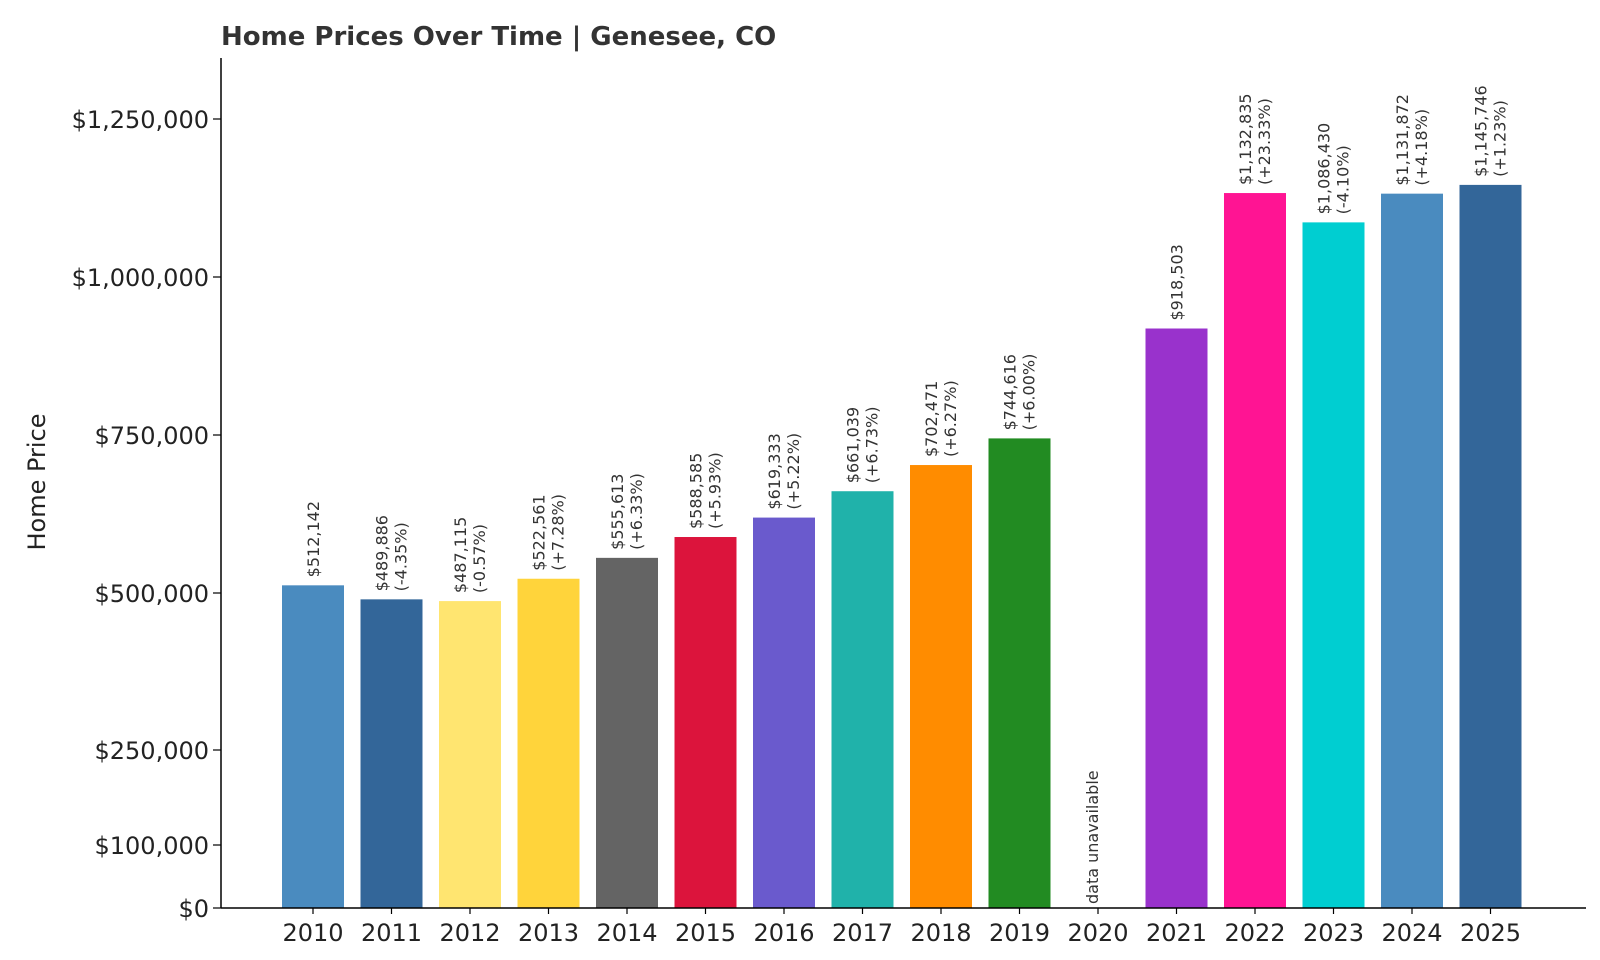 The image size is (1600, 960). What do you see at coordinates (931, 419) in the screenshot?
I see `value-label: $702,471` at bounding box center [931, 419].